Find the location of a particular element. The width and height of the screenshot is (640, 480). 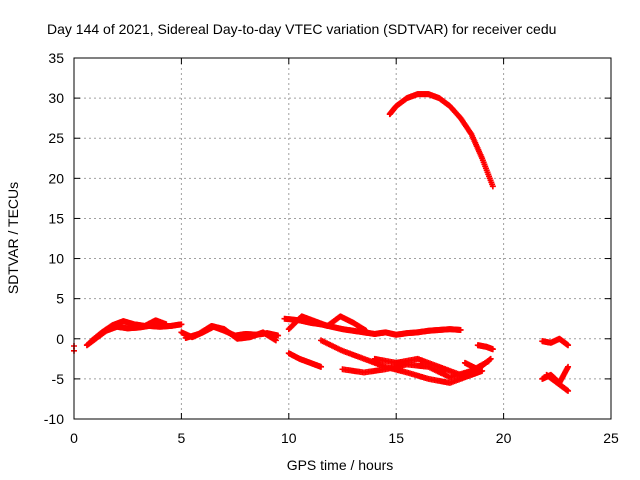

series-track-high is located at coordinates (441, 140).